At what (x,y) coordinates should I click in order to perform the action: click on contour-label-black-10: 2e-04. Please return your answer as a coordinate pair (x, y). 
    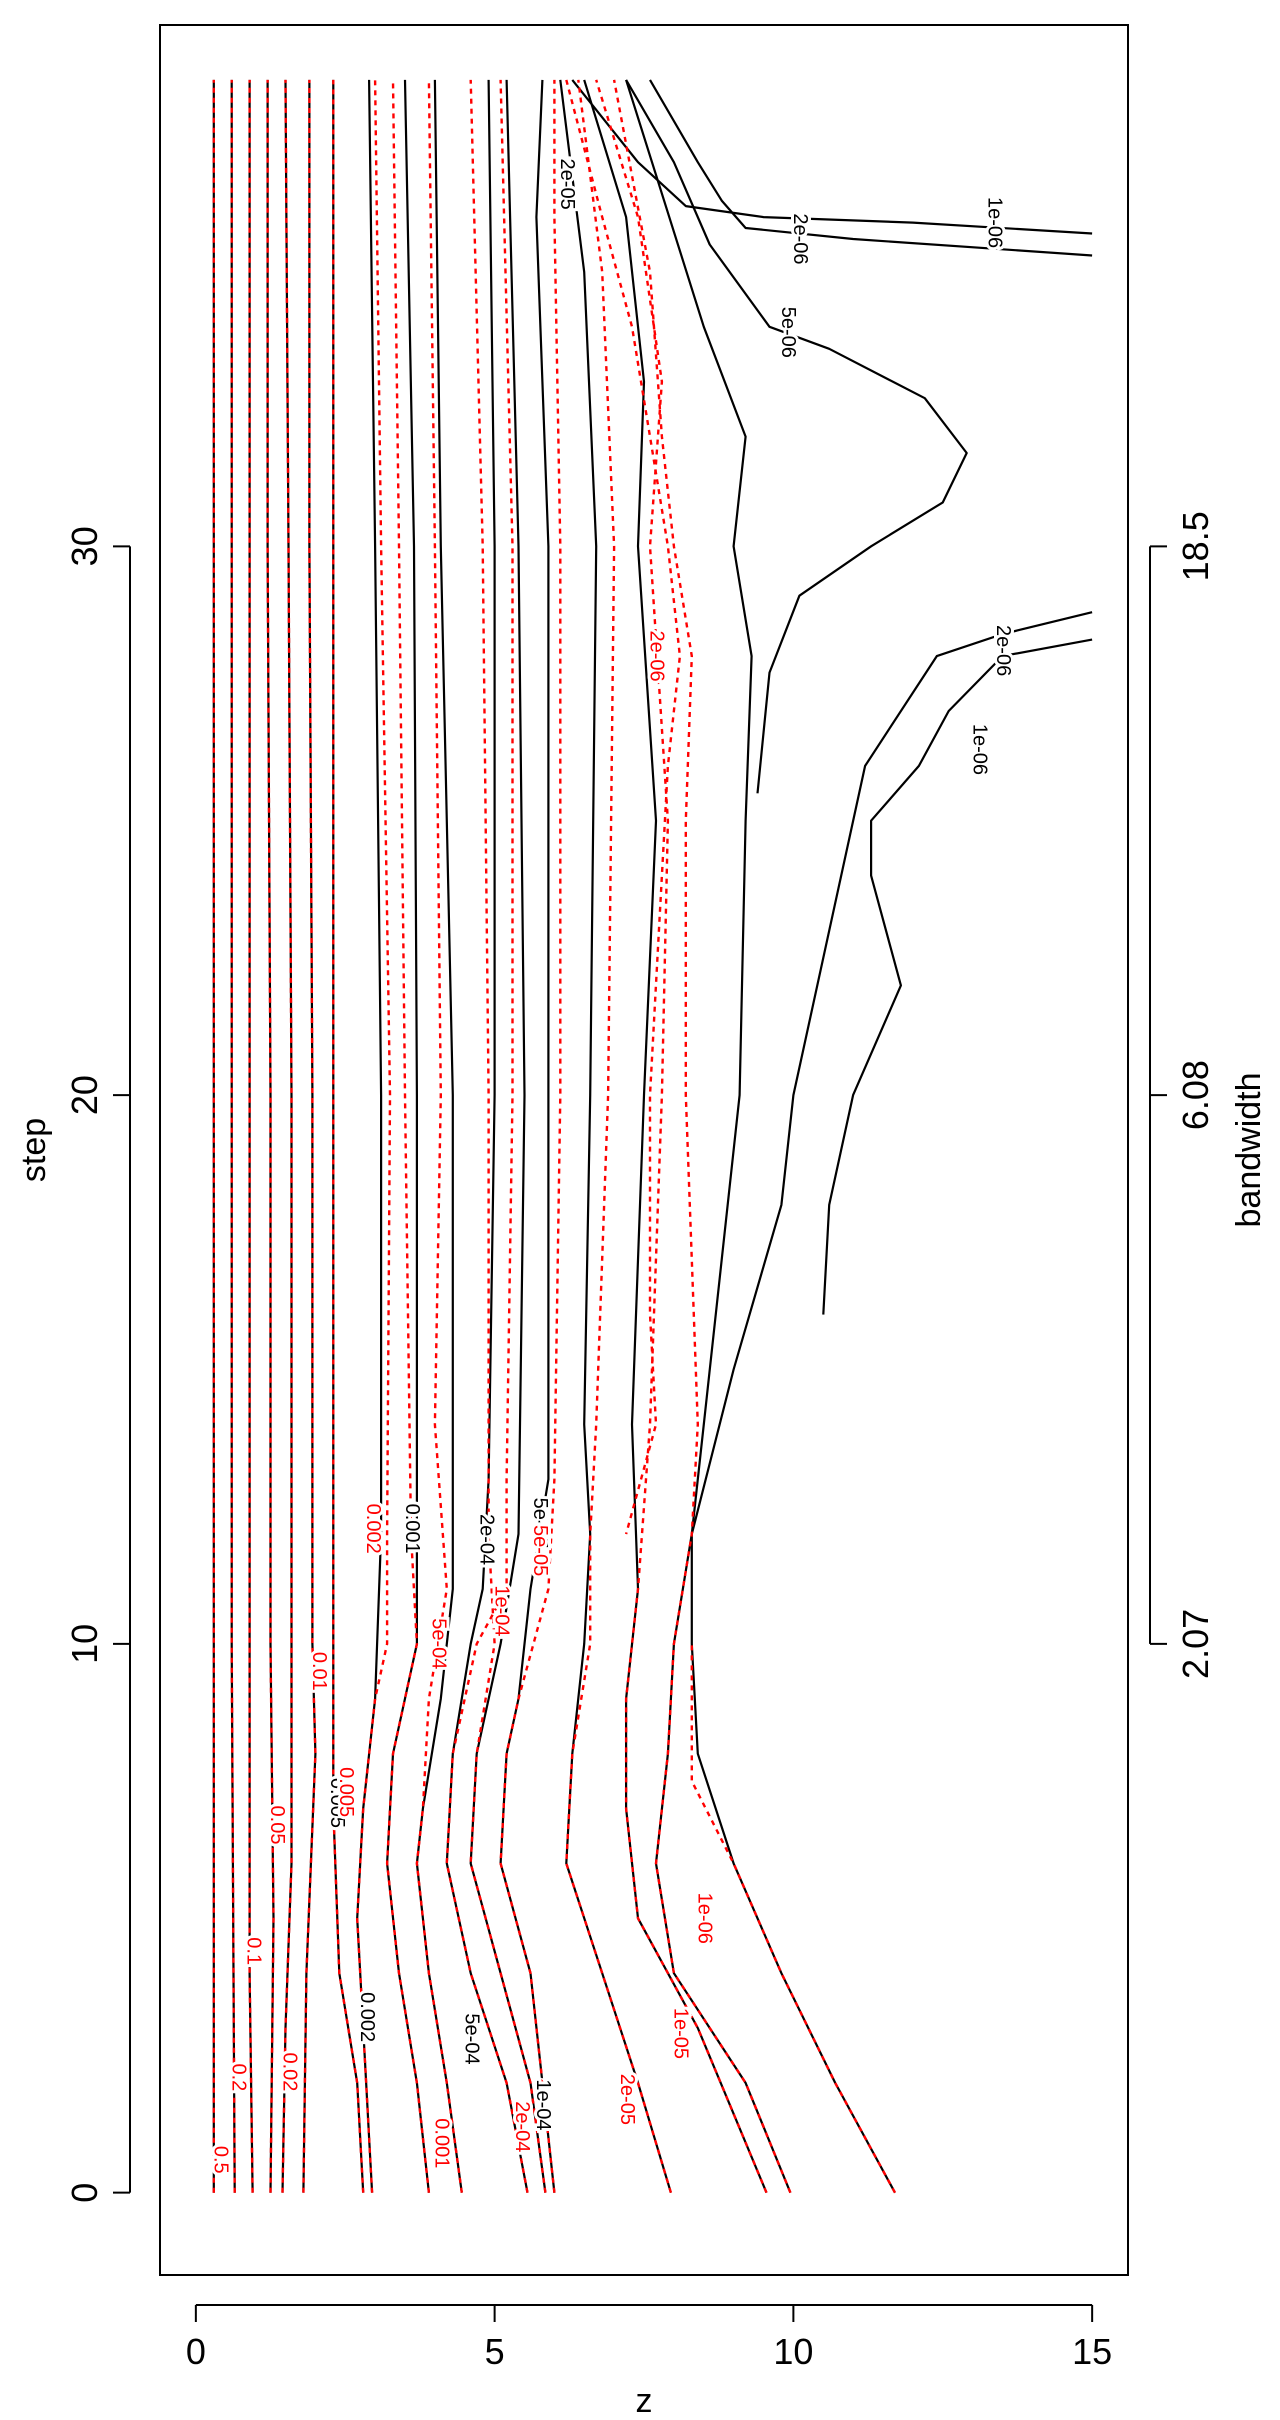
    Looking at the image, I should click on (486, 1539).